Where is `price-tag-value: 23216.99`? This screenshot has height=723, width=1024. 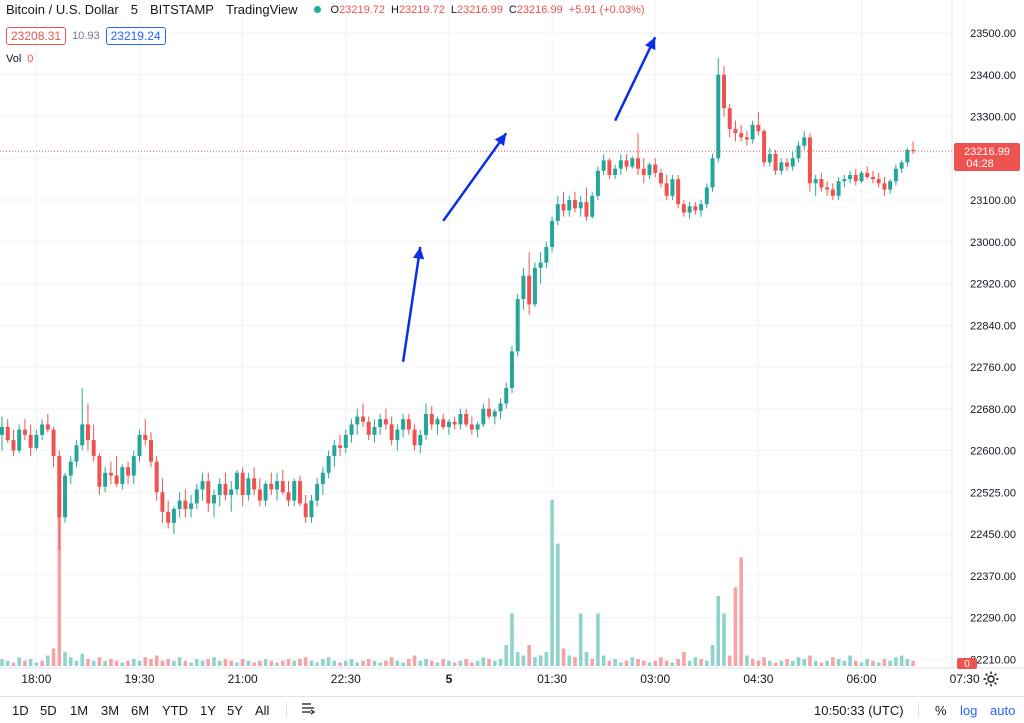
price-tag-value: 23216.99 is located at coordinates (987, 152).